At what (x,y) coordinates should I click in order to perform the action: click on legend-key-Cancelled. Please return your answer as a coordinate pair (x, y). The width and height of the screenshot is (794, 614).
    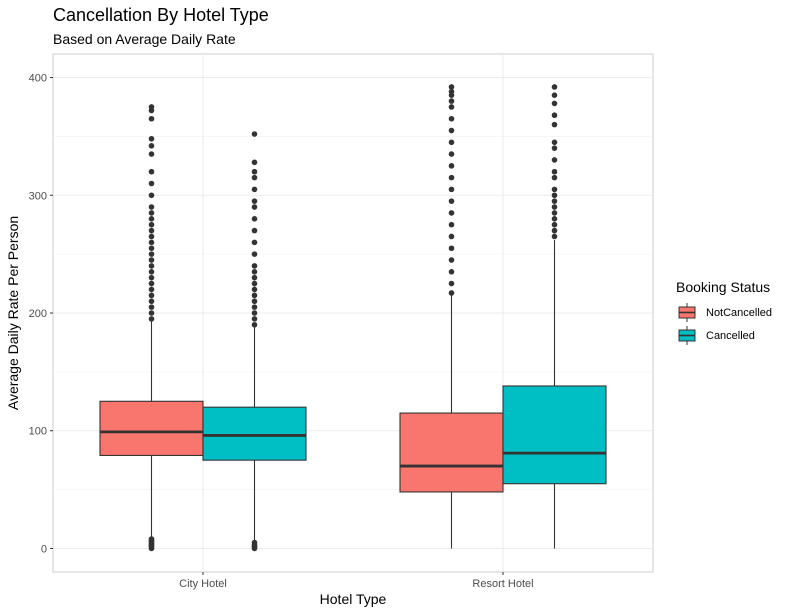
    Looking at the image, I should click on (687, 335).